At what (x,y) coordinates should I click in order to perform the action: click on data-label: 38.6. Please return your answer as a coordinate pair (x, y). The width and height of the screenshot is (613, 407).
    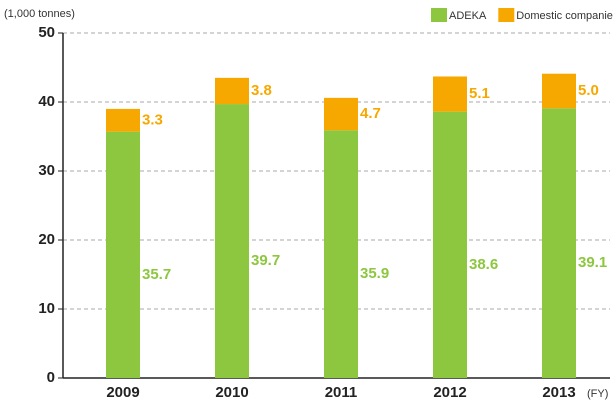
    Looking at the image, I should click on (483, 264).